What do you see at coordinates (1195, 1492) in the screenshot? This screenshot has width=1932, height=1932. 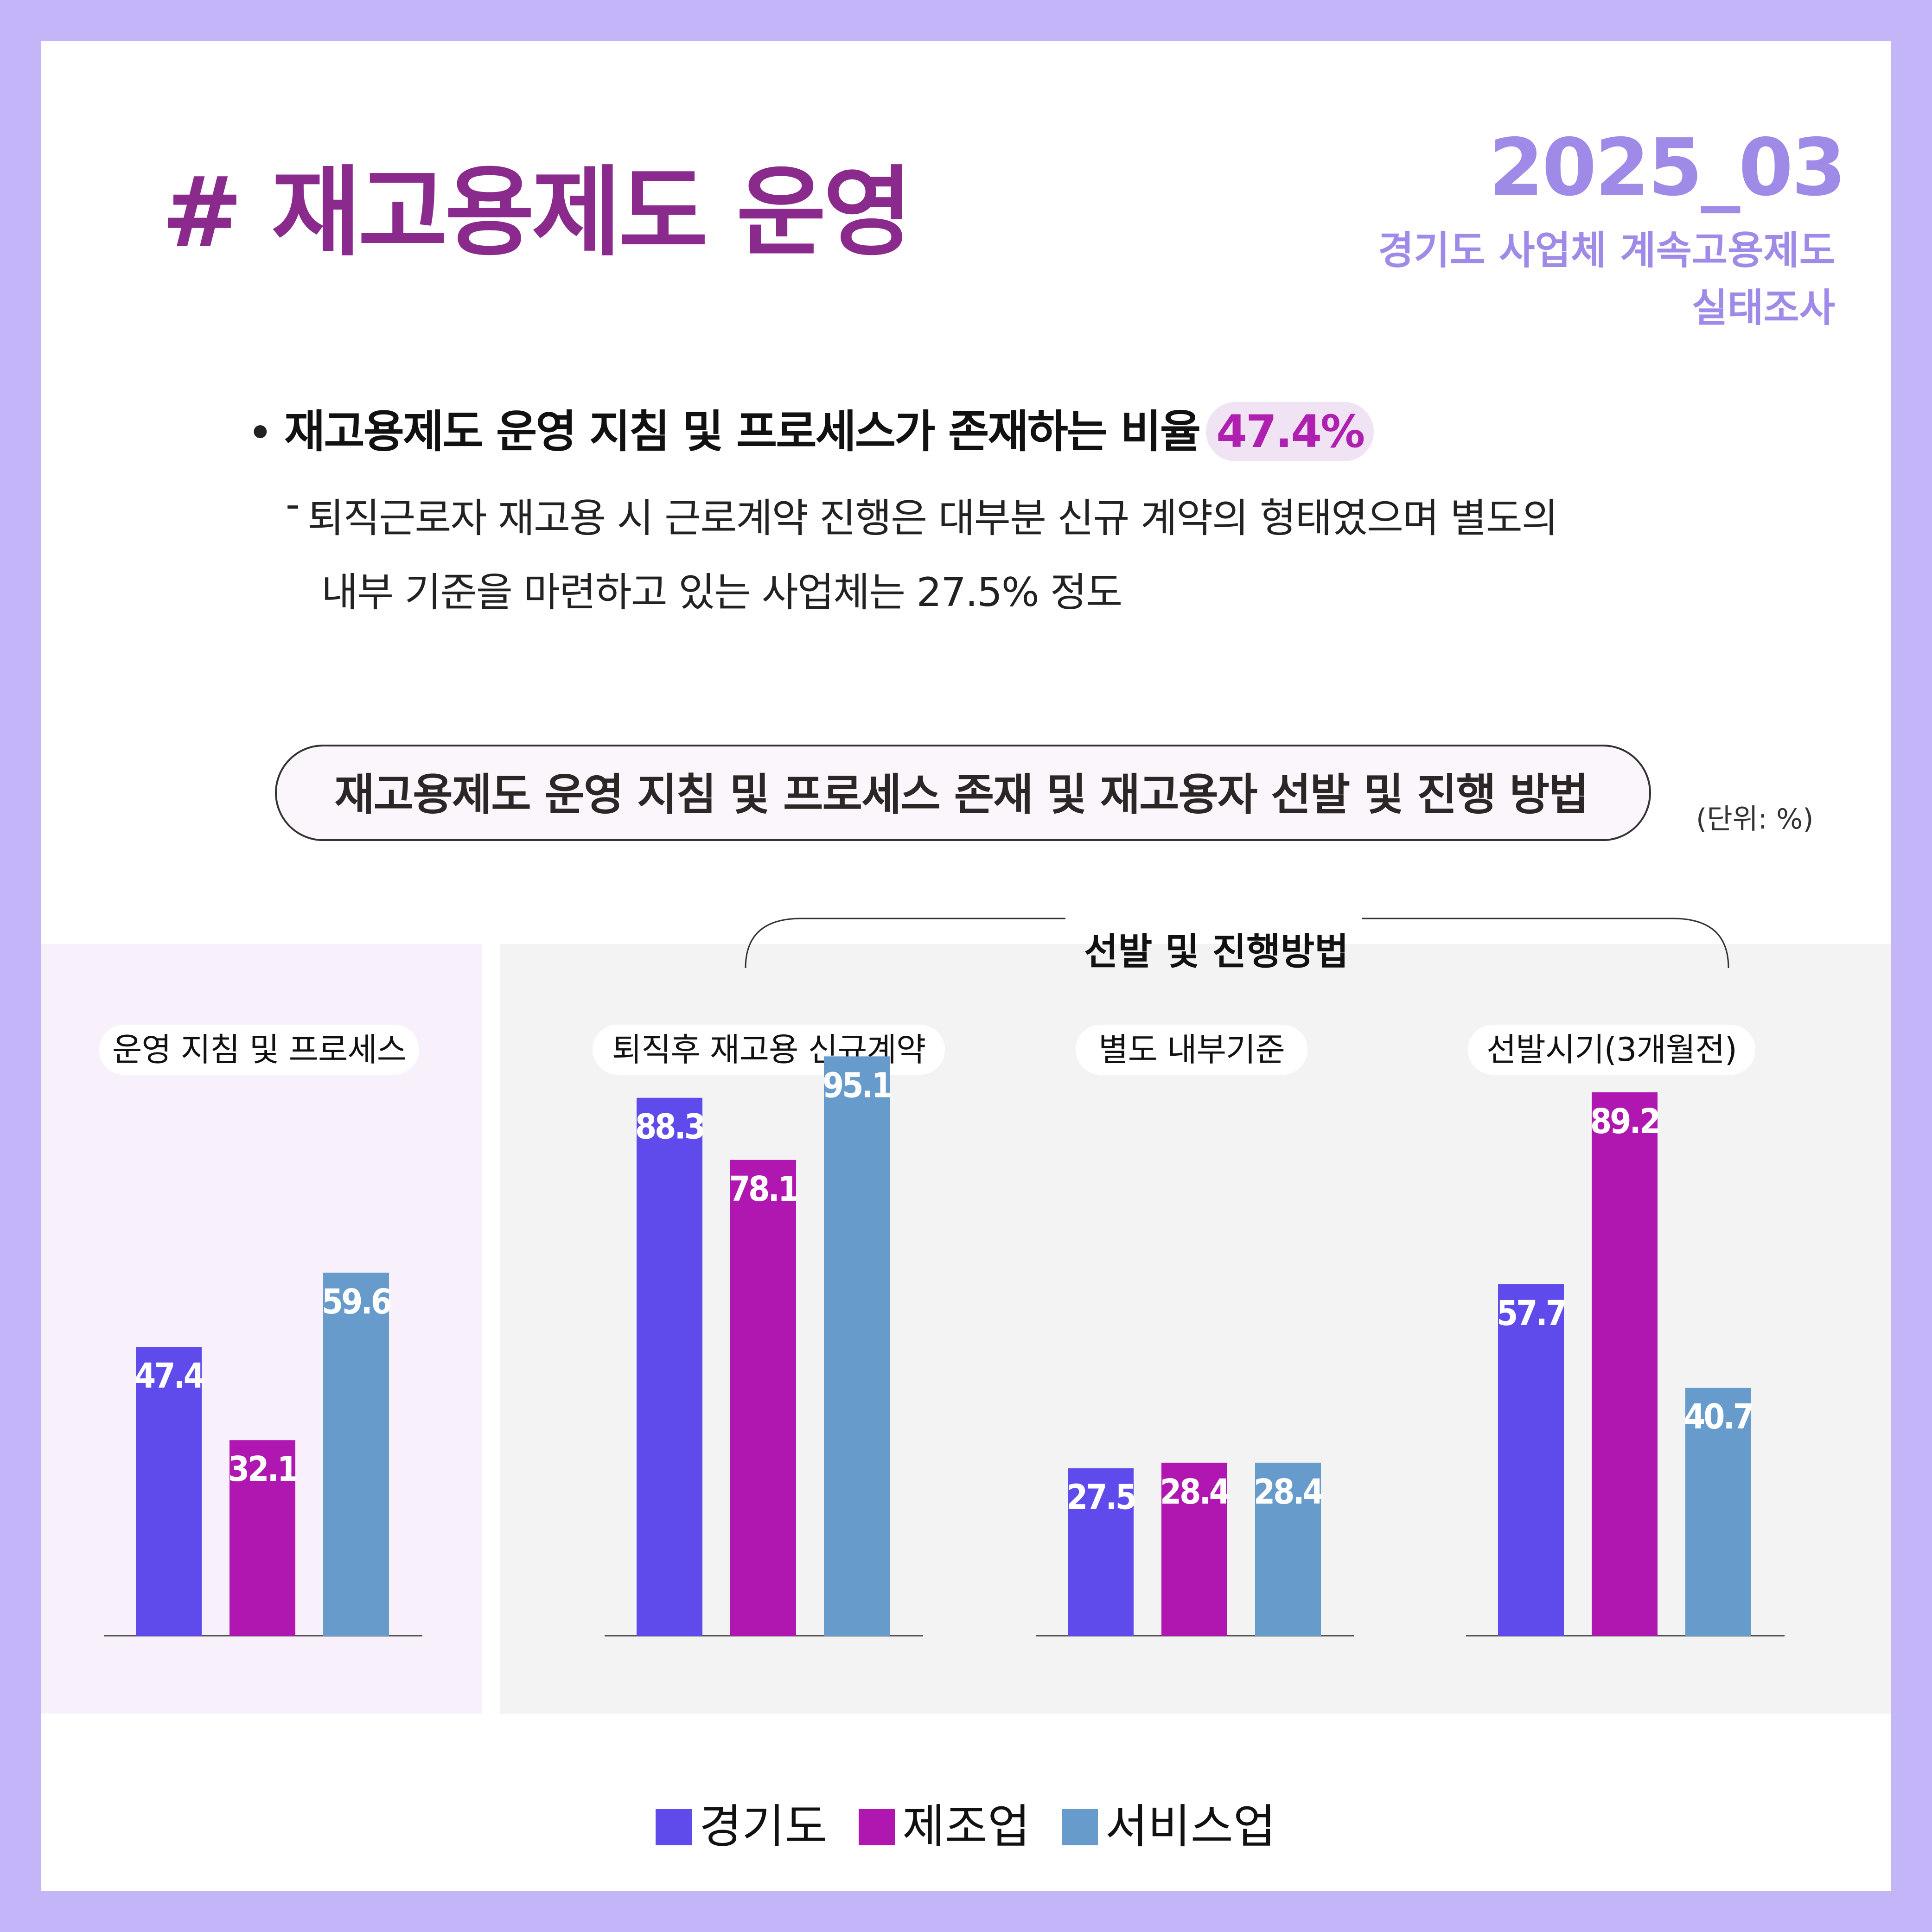 I see `data-label-g2-s1: 28.4` at bounding box center [1195, 1492].